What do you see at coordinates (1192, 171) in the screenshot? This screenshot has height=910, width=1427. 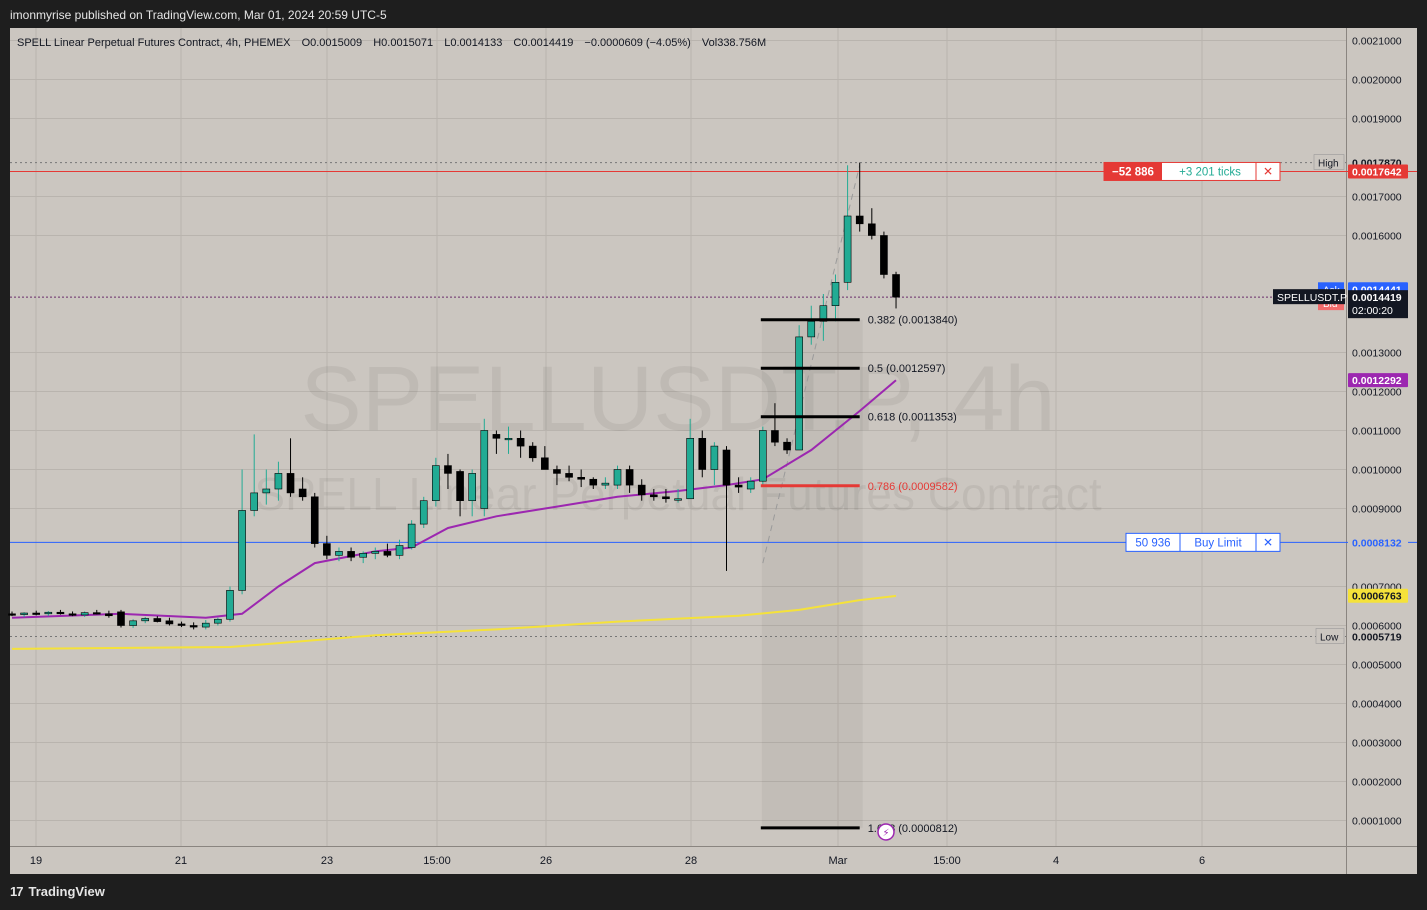 I see `sell-order-widget: −52 886 +3 201 ticks ✕` at bounding box center [1192, 171].